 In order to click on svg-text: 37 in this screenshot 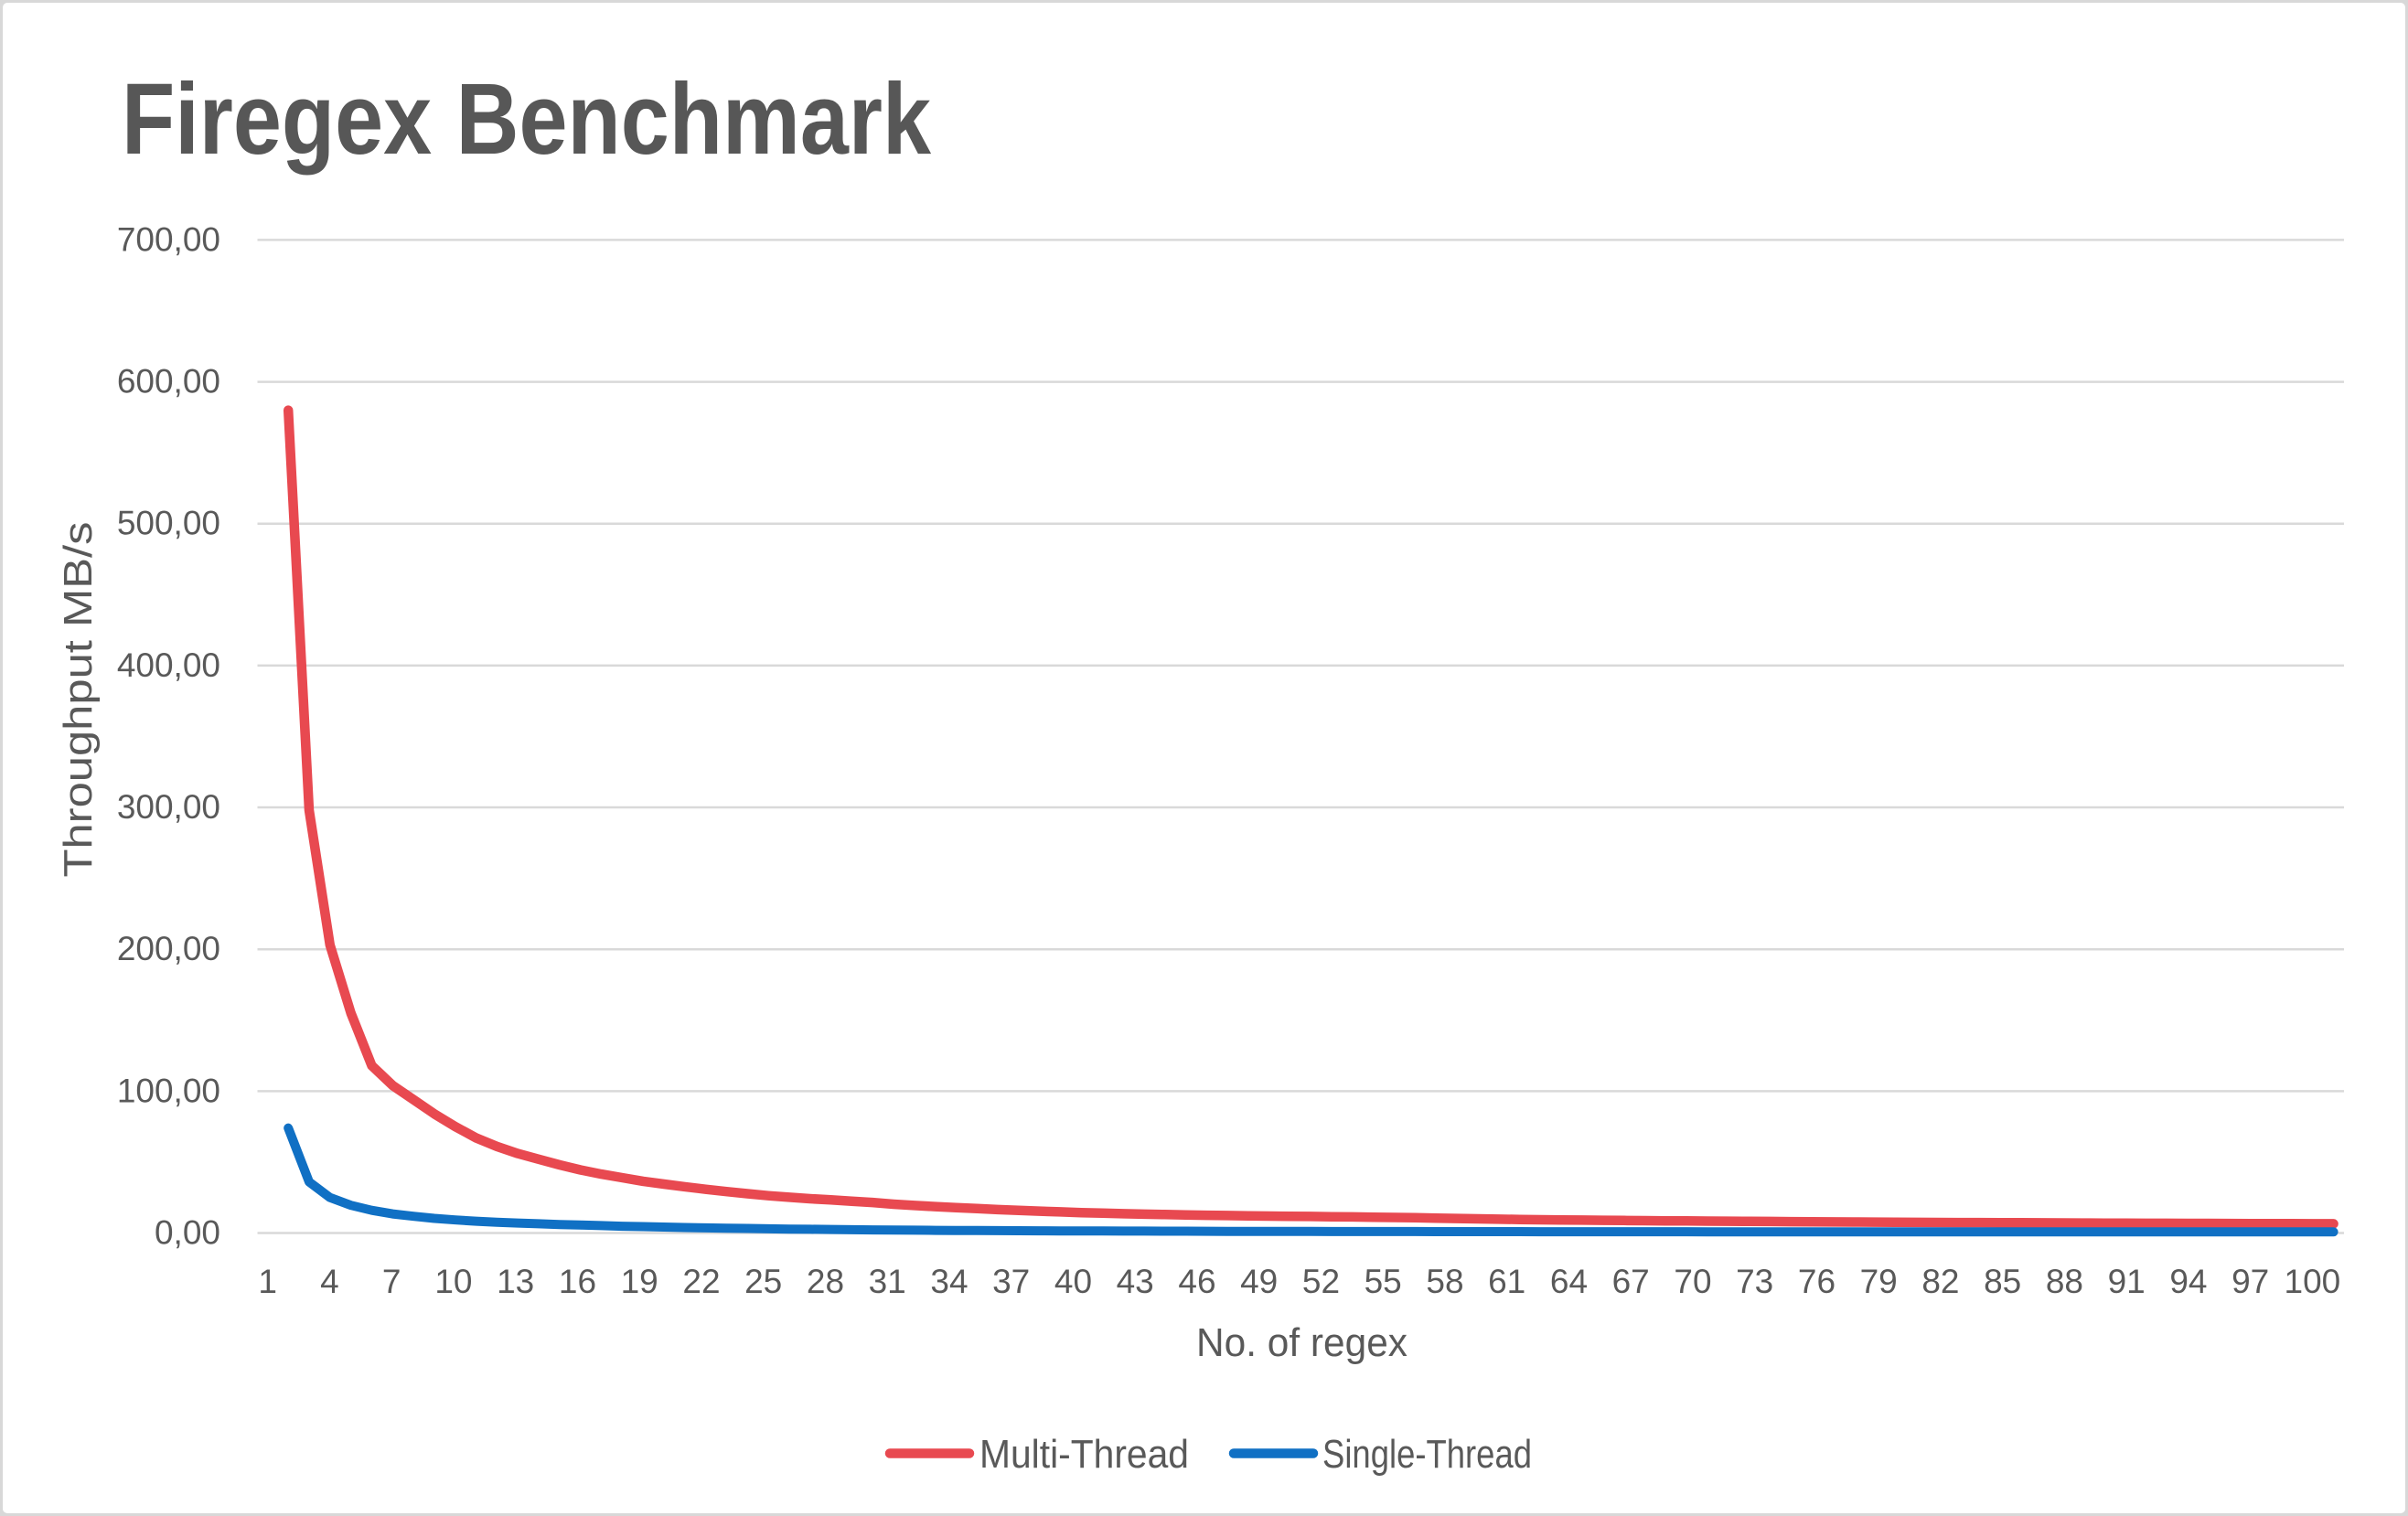, I will do `click(1011, 1282)`.